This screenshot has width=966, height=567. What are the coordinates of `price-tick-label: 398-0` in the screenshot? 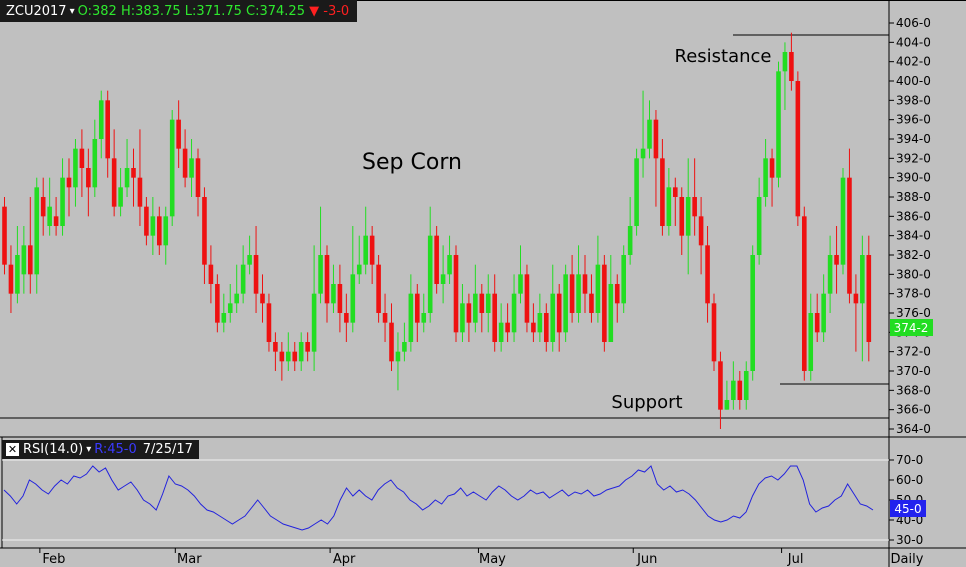 It's located at (913, 100).